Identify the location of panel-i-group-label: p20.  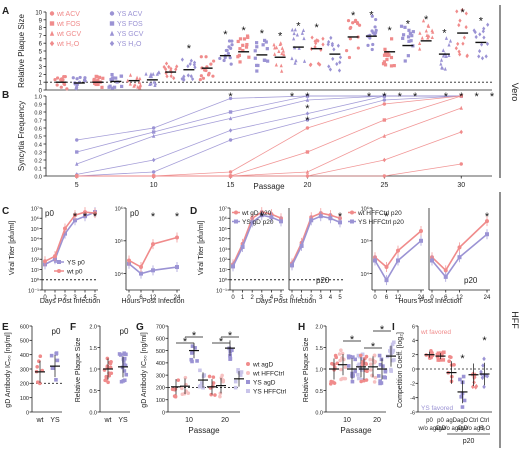
(469, 441).